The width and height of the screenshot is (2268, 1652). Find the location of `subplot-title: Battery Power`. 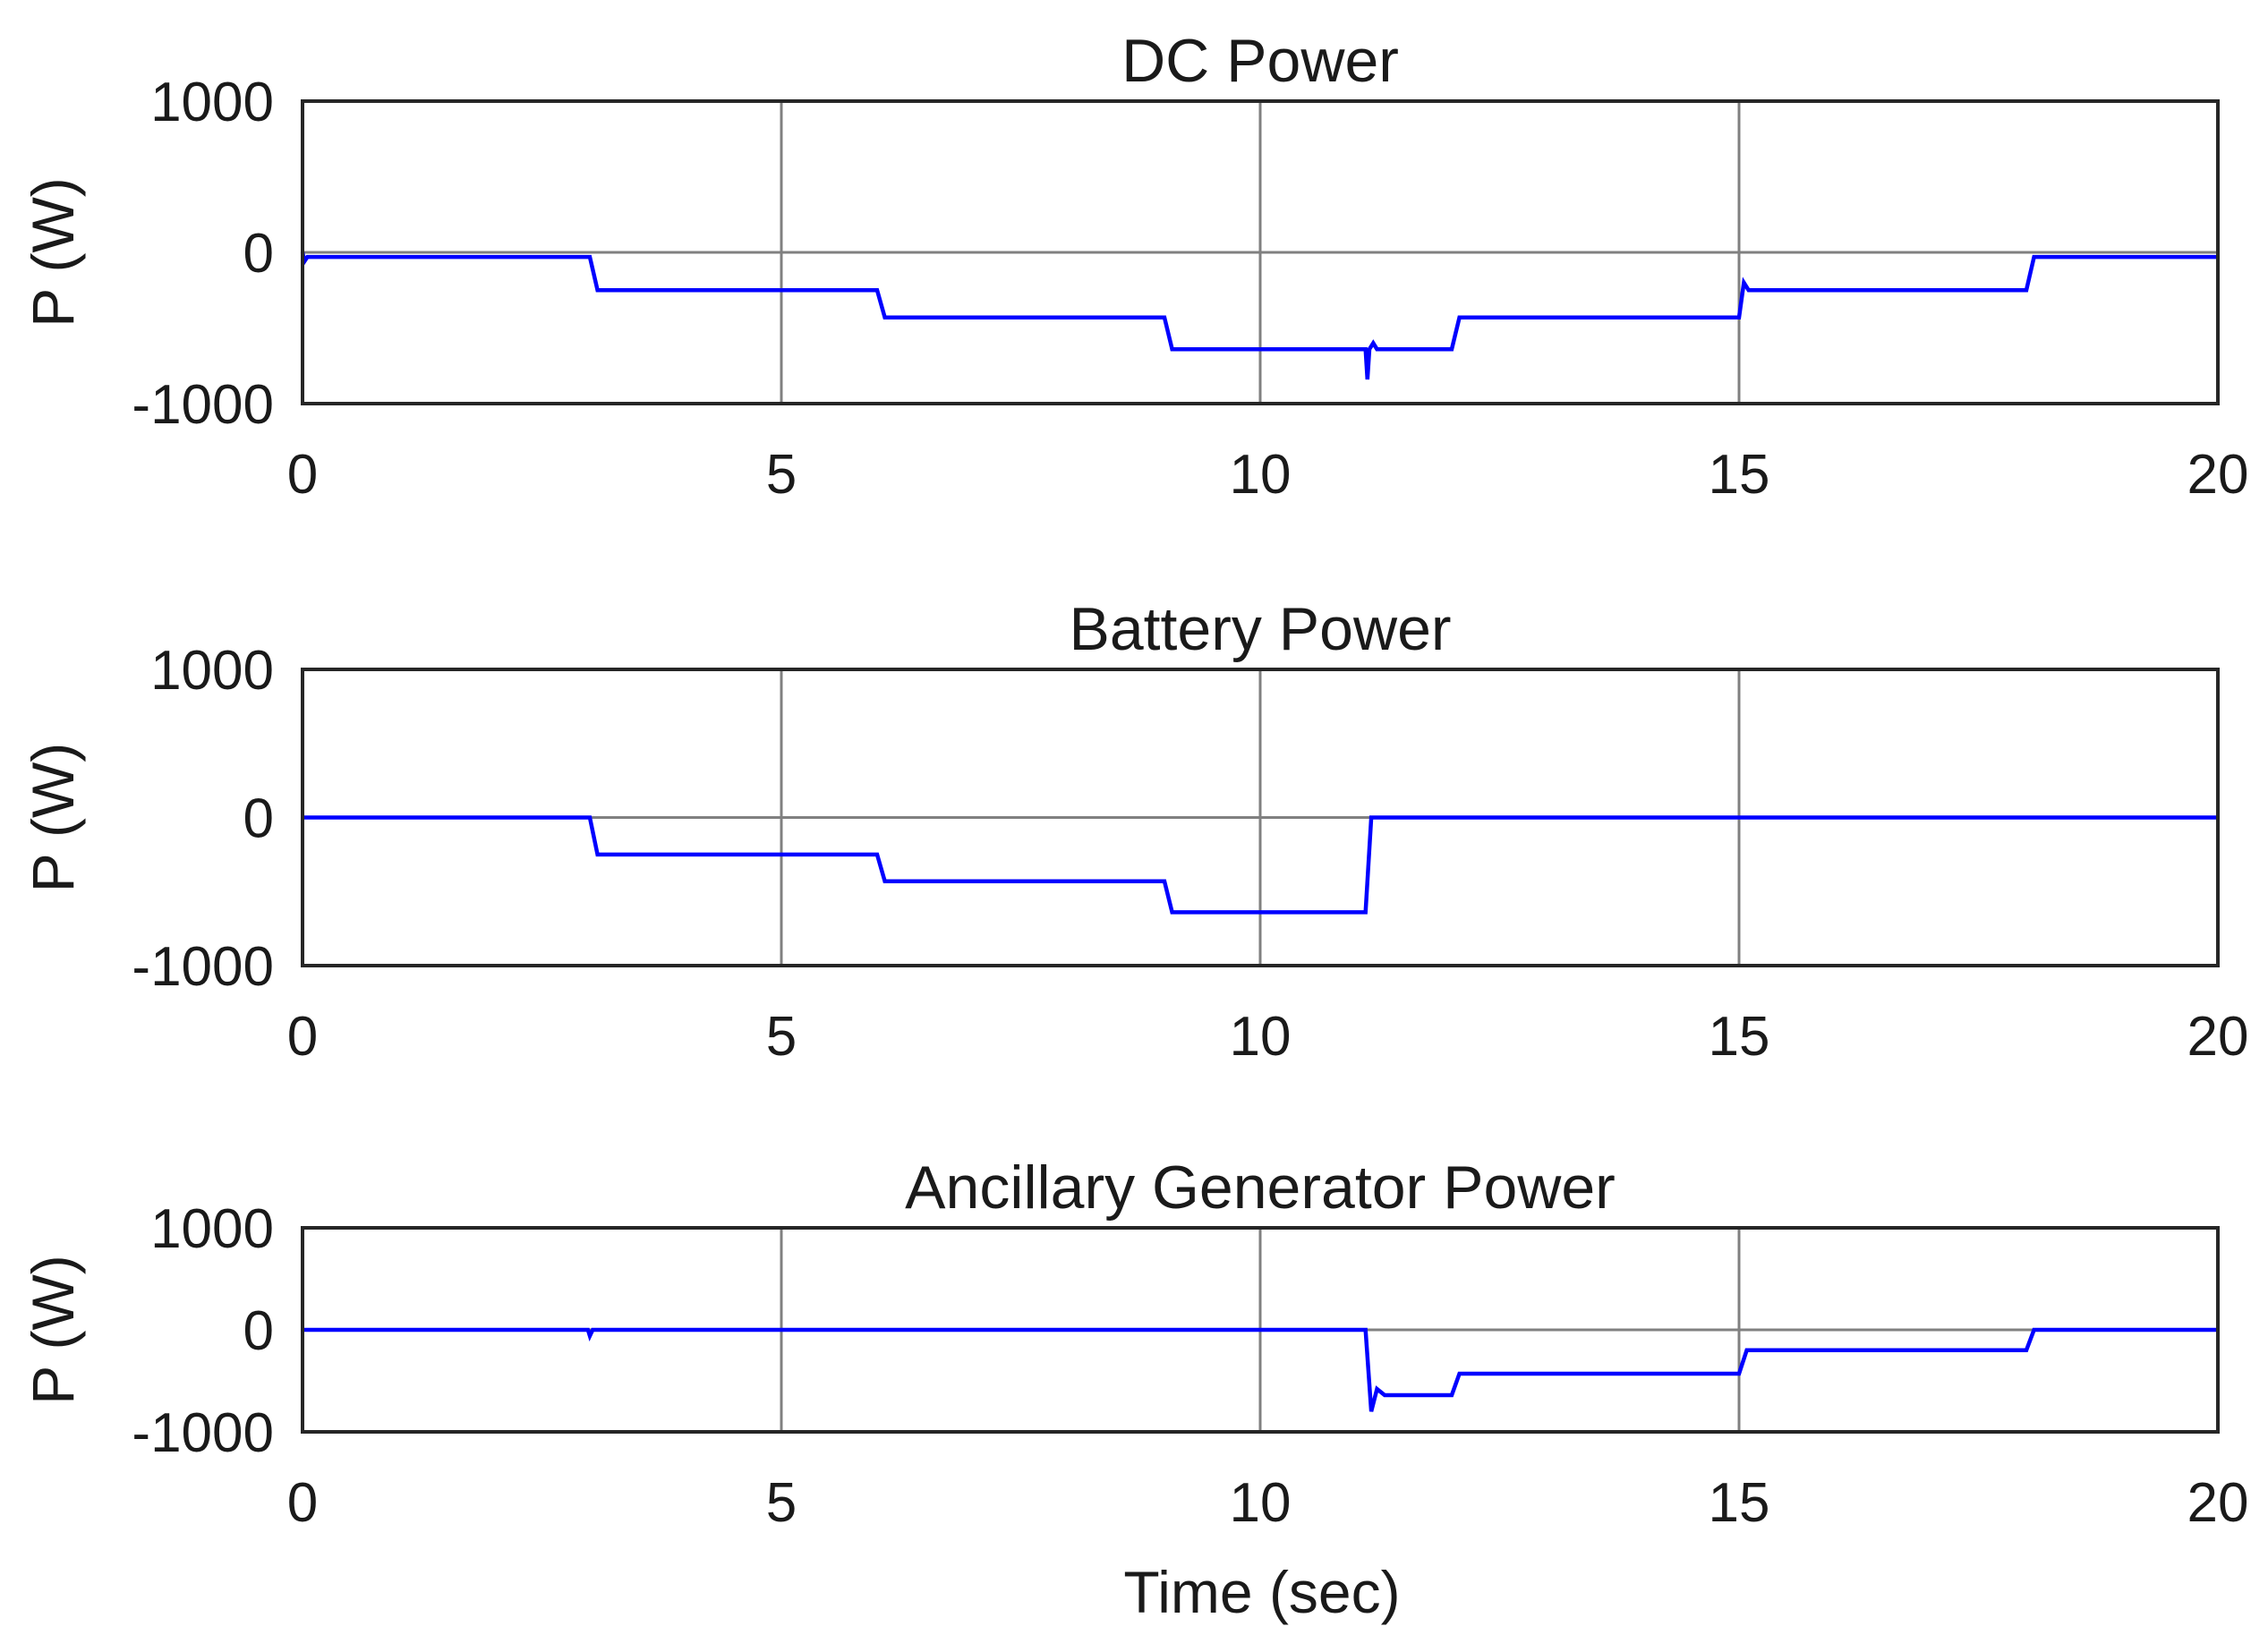

subplot-title: Battery Power is located at coordinates (1260, 629).